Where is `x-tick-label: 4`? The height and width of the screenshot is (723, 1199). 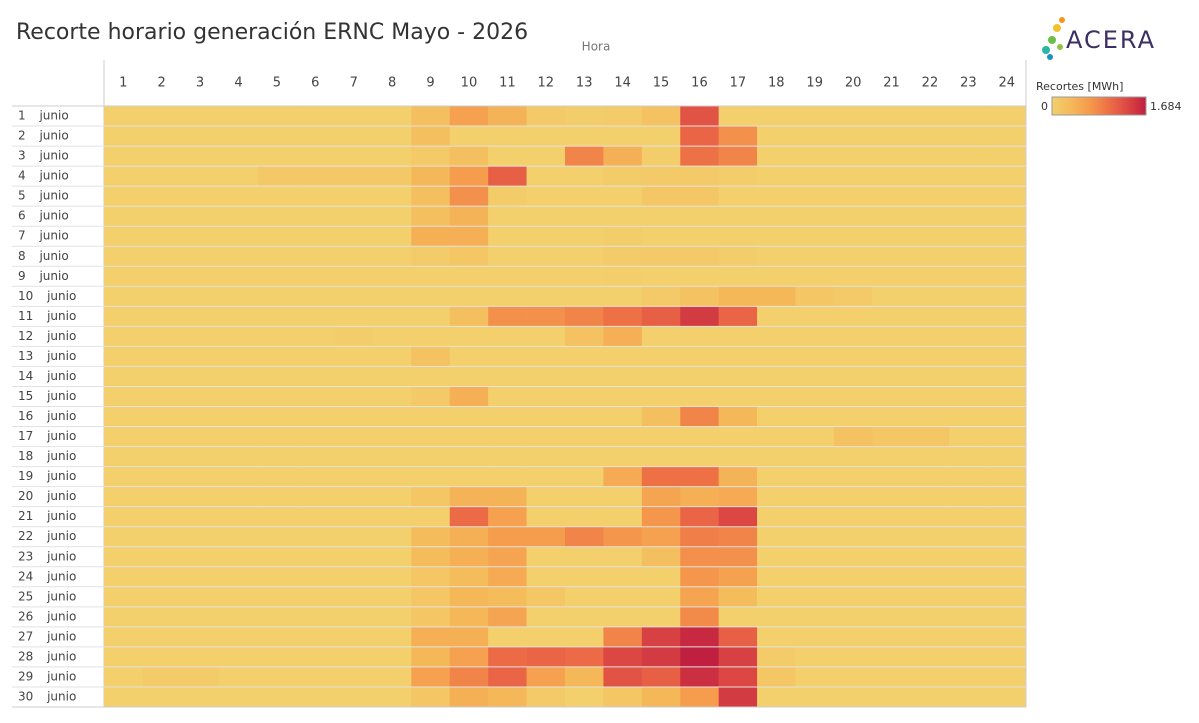 x-tick-label: 4 is located at coordinates (238, 83).